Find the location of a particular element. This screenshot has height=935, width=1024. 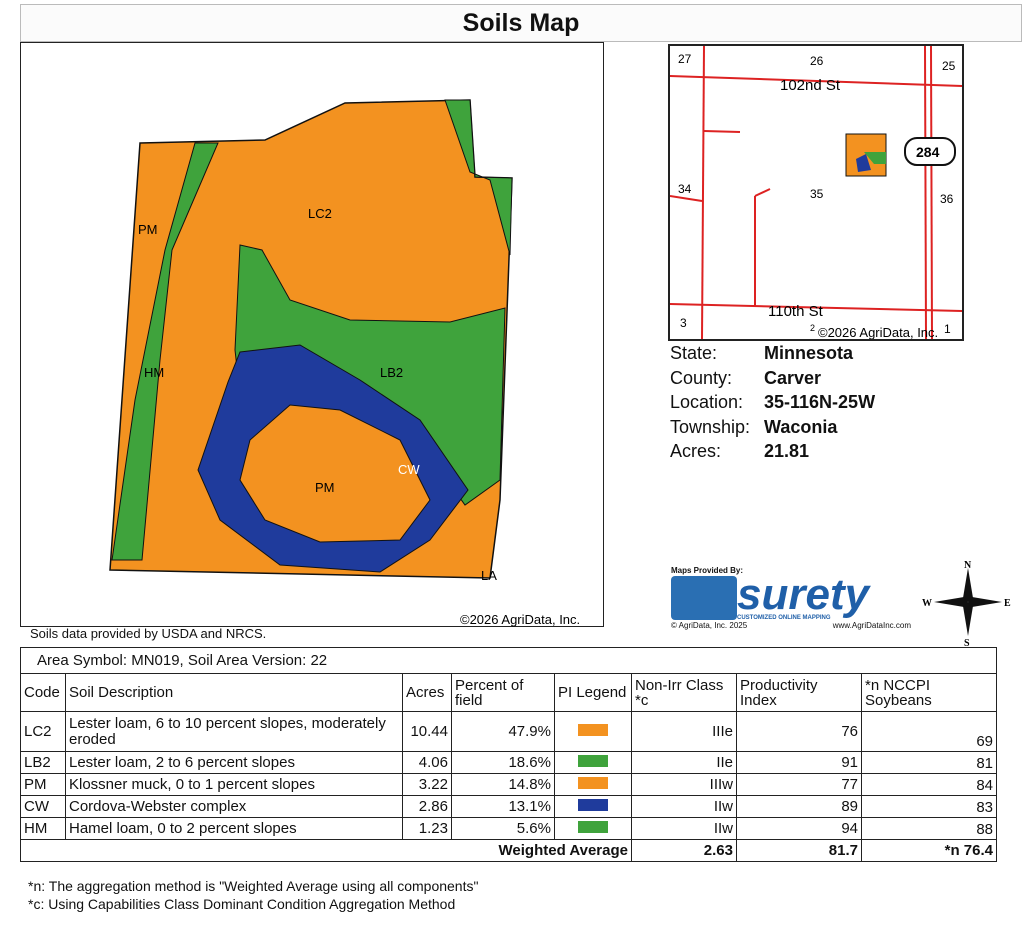

nccpi: 83 is located at coordinates (929, 806).